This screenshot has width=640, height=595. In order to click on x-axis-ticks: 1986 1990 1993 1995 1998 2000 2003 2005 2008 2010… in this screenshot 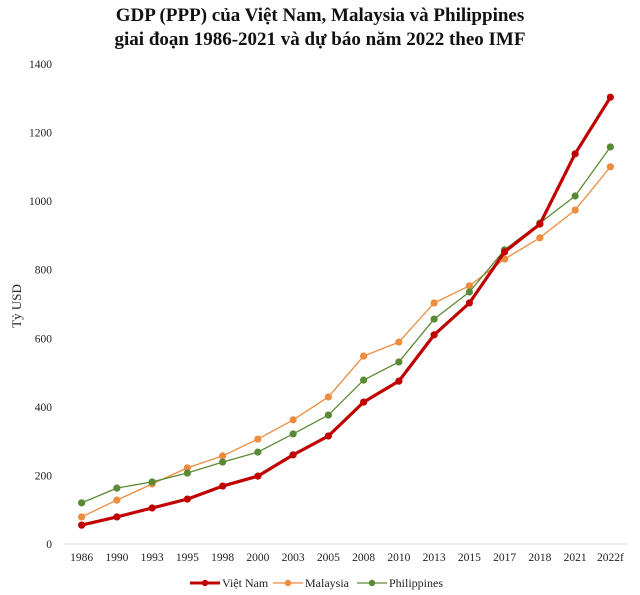, I will do `click(347, 558)`.